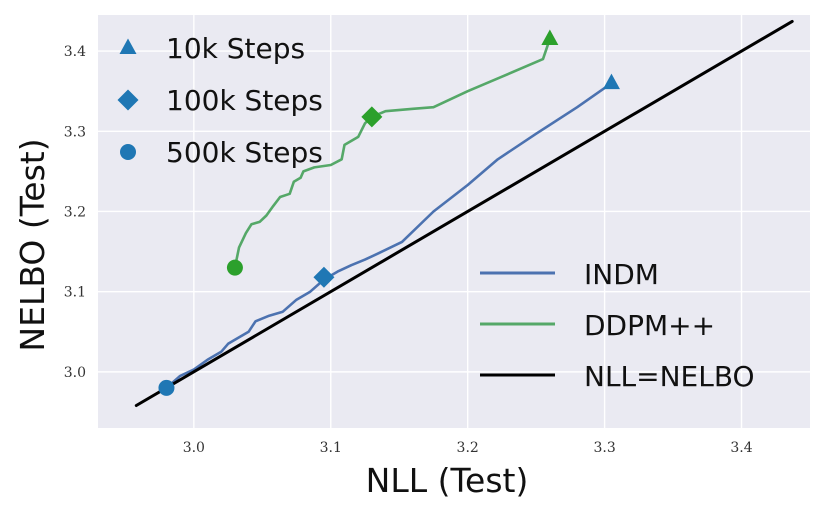  What do you see at coordinates (128, 152) in the screenshot?
I see `legend-circle-icon` at bounding box center [128, 152].